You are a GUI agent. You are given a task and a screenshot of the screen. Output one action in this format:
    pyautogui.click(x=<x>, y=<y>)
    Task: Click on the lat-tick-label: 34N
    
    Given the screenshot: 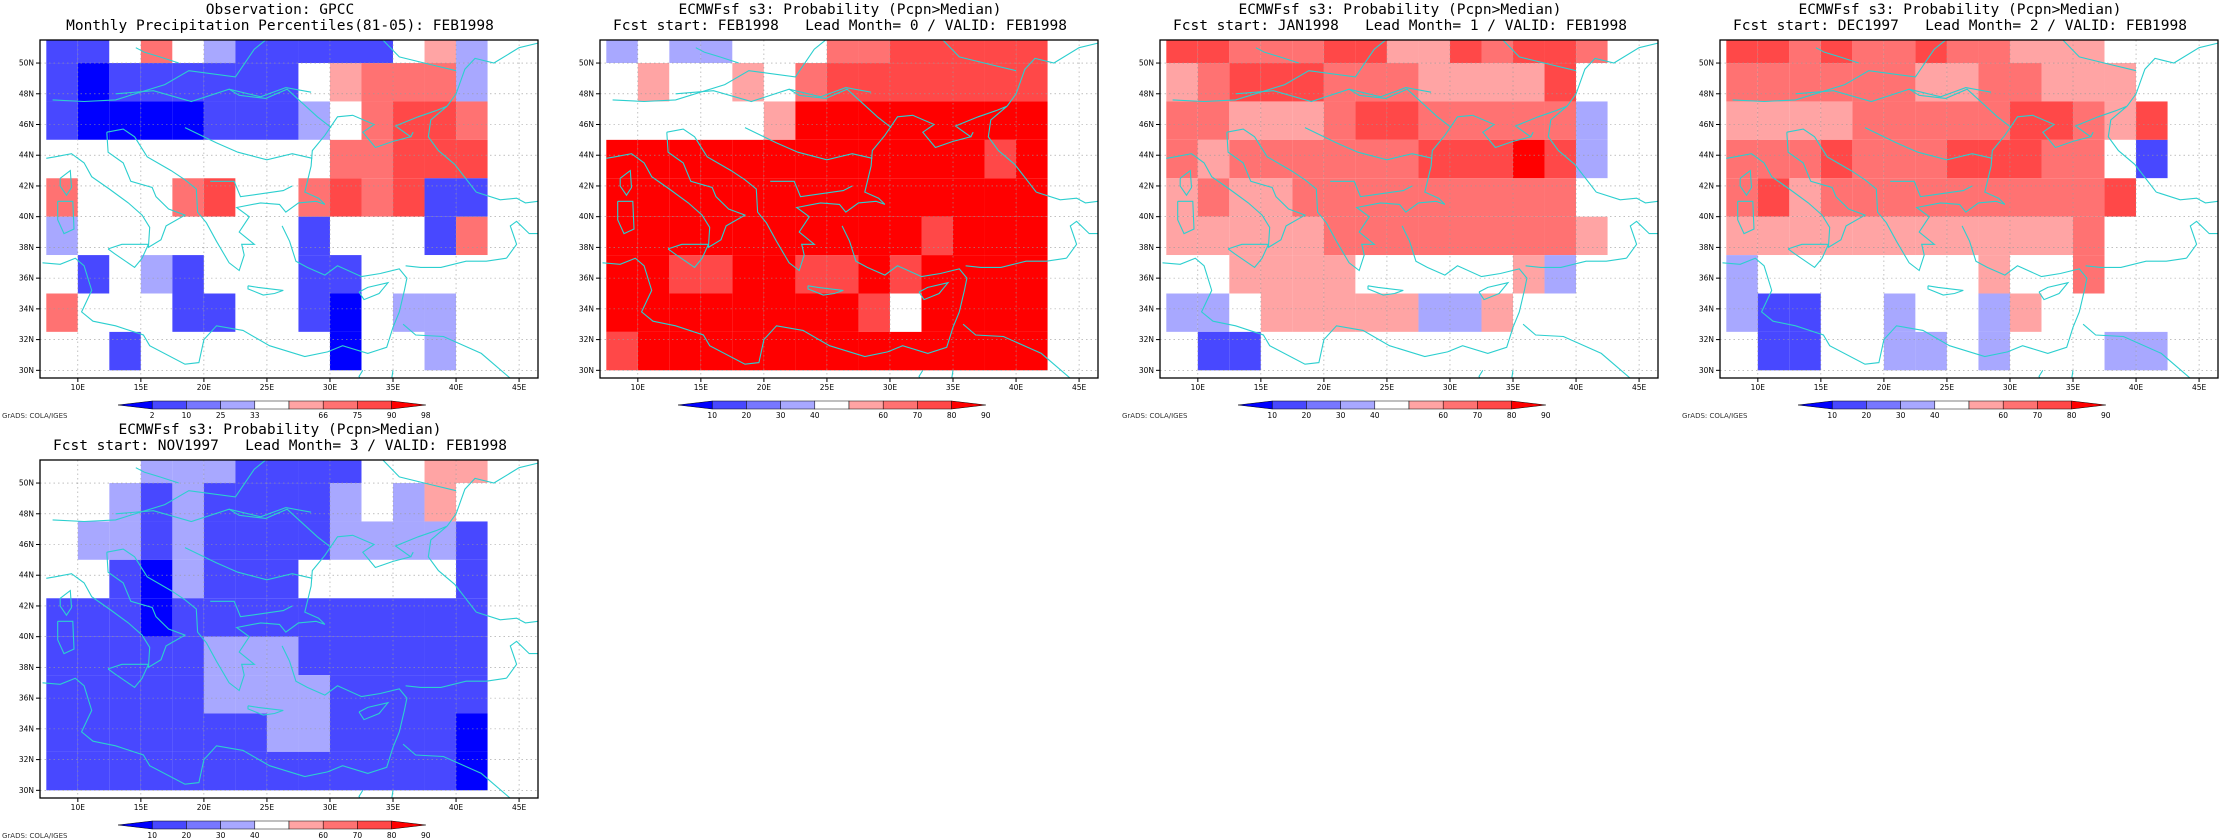 What is the action you would take?
    pyautogui.click(x=26, y=728)
    